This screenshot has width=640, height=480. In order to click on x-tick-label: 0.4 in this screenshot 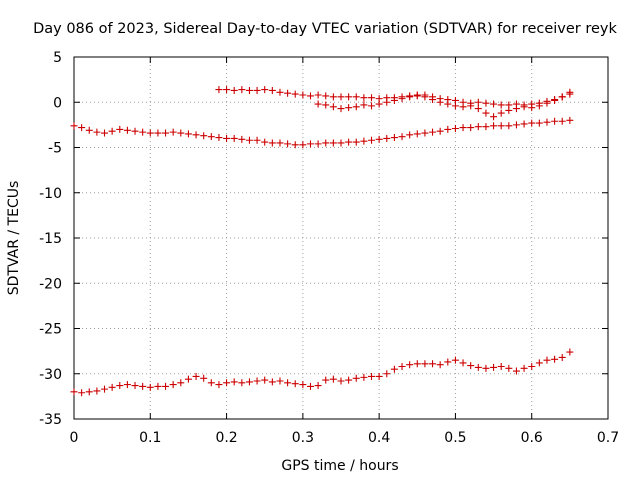, I will do `click(379, 438)`.